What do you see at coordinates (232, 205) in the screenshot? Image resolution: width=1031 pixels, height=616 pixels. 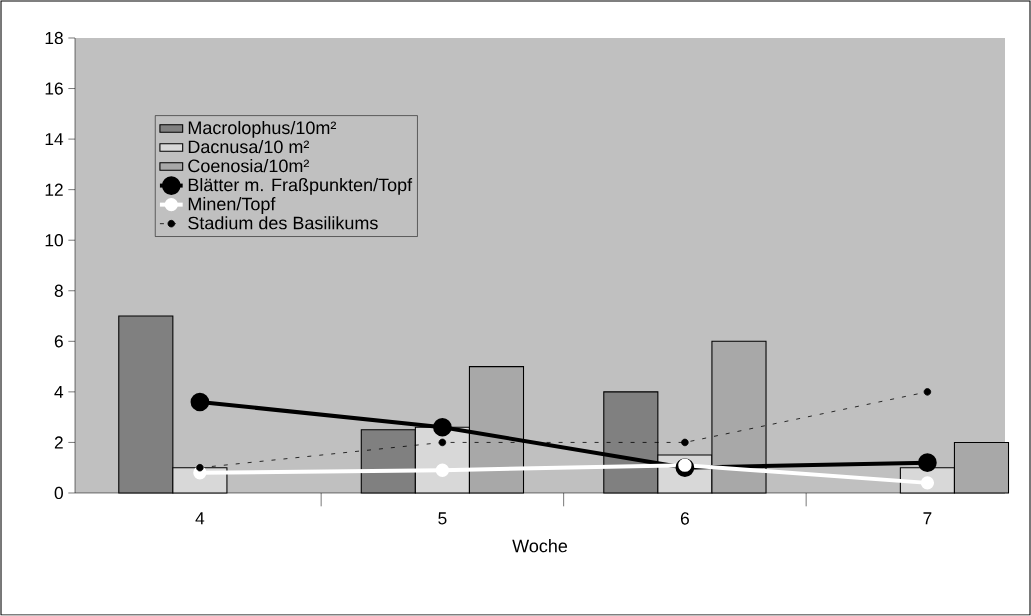 I see `legend-label: Minen/Topf` at bounding box center [232, 205].